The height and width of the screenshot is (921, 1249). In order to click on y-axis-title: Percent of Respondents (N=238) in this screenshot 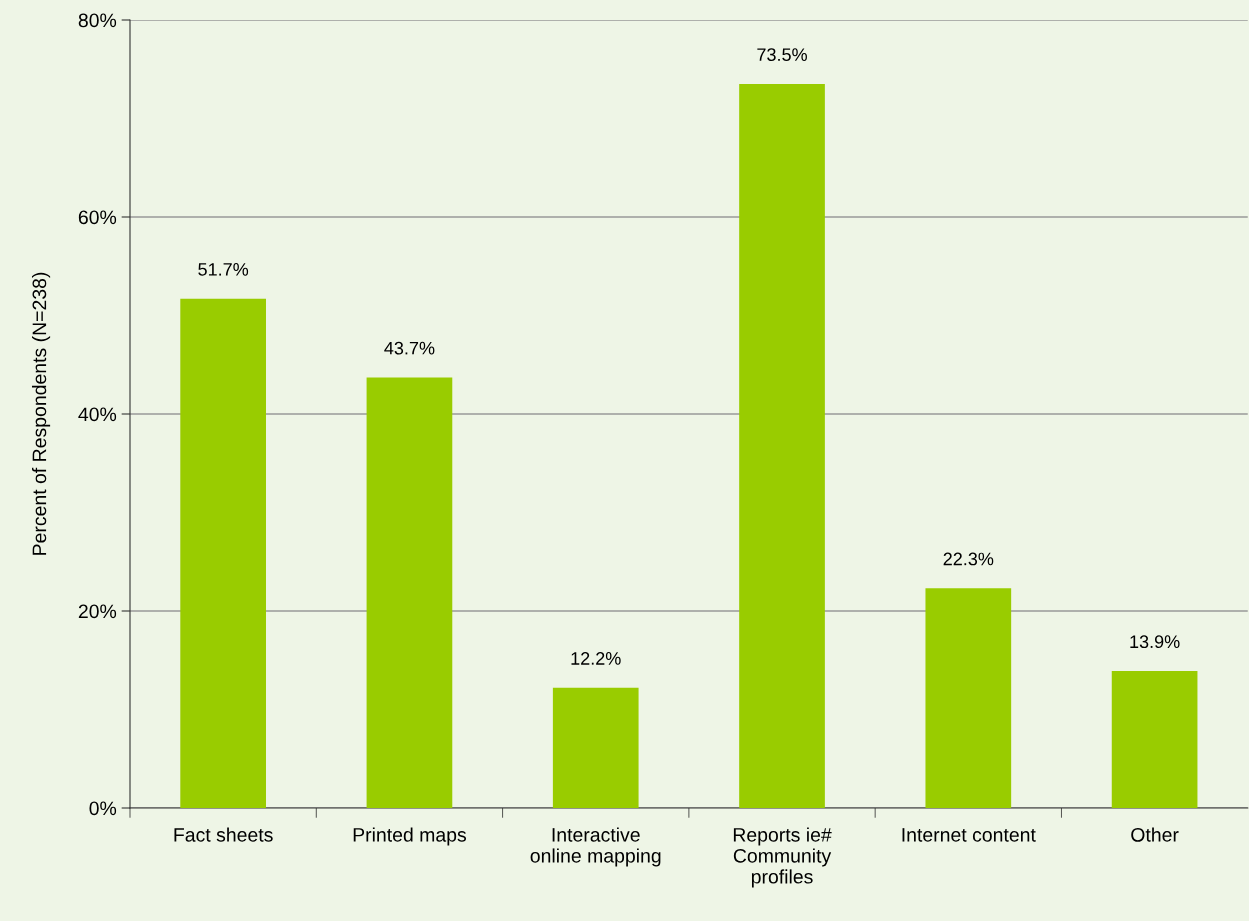, I will do `click(41, 413)`.